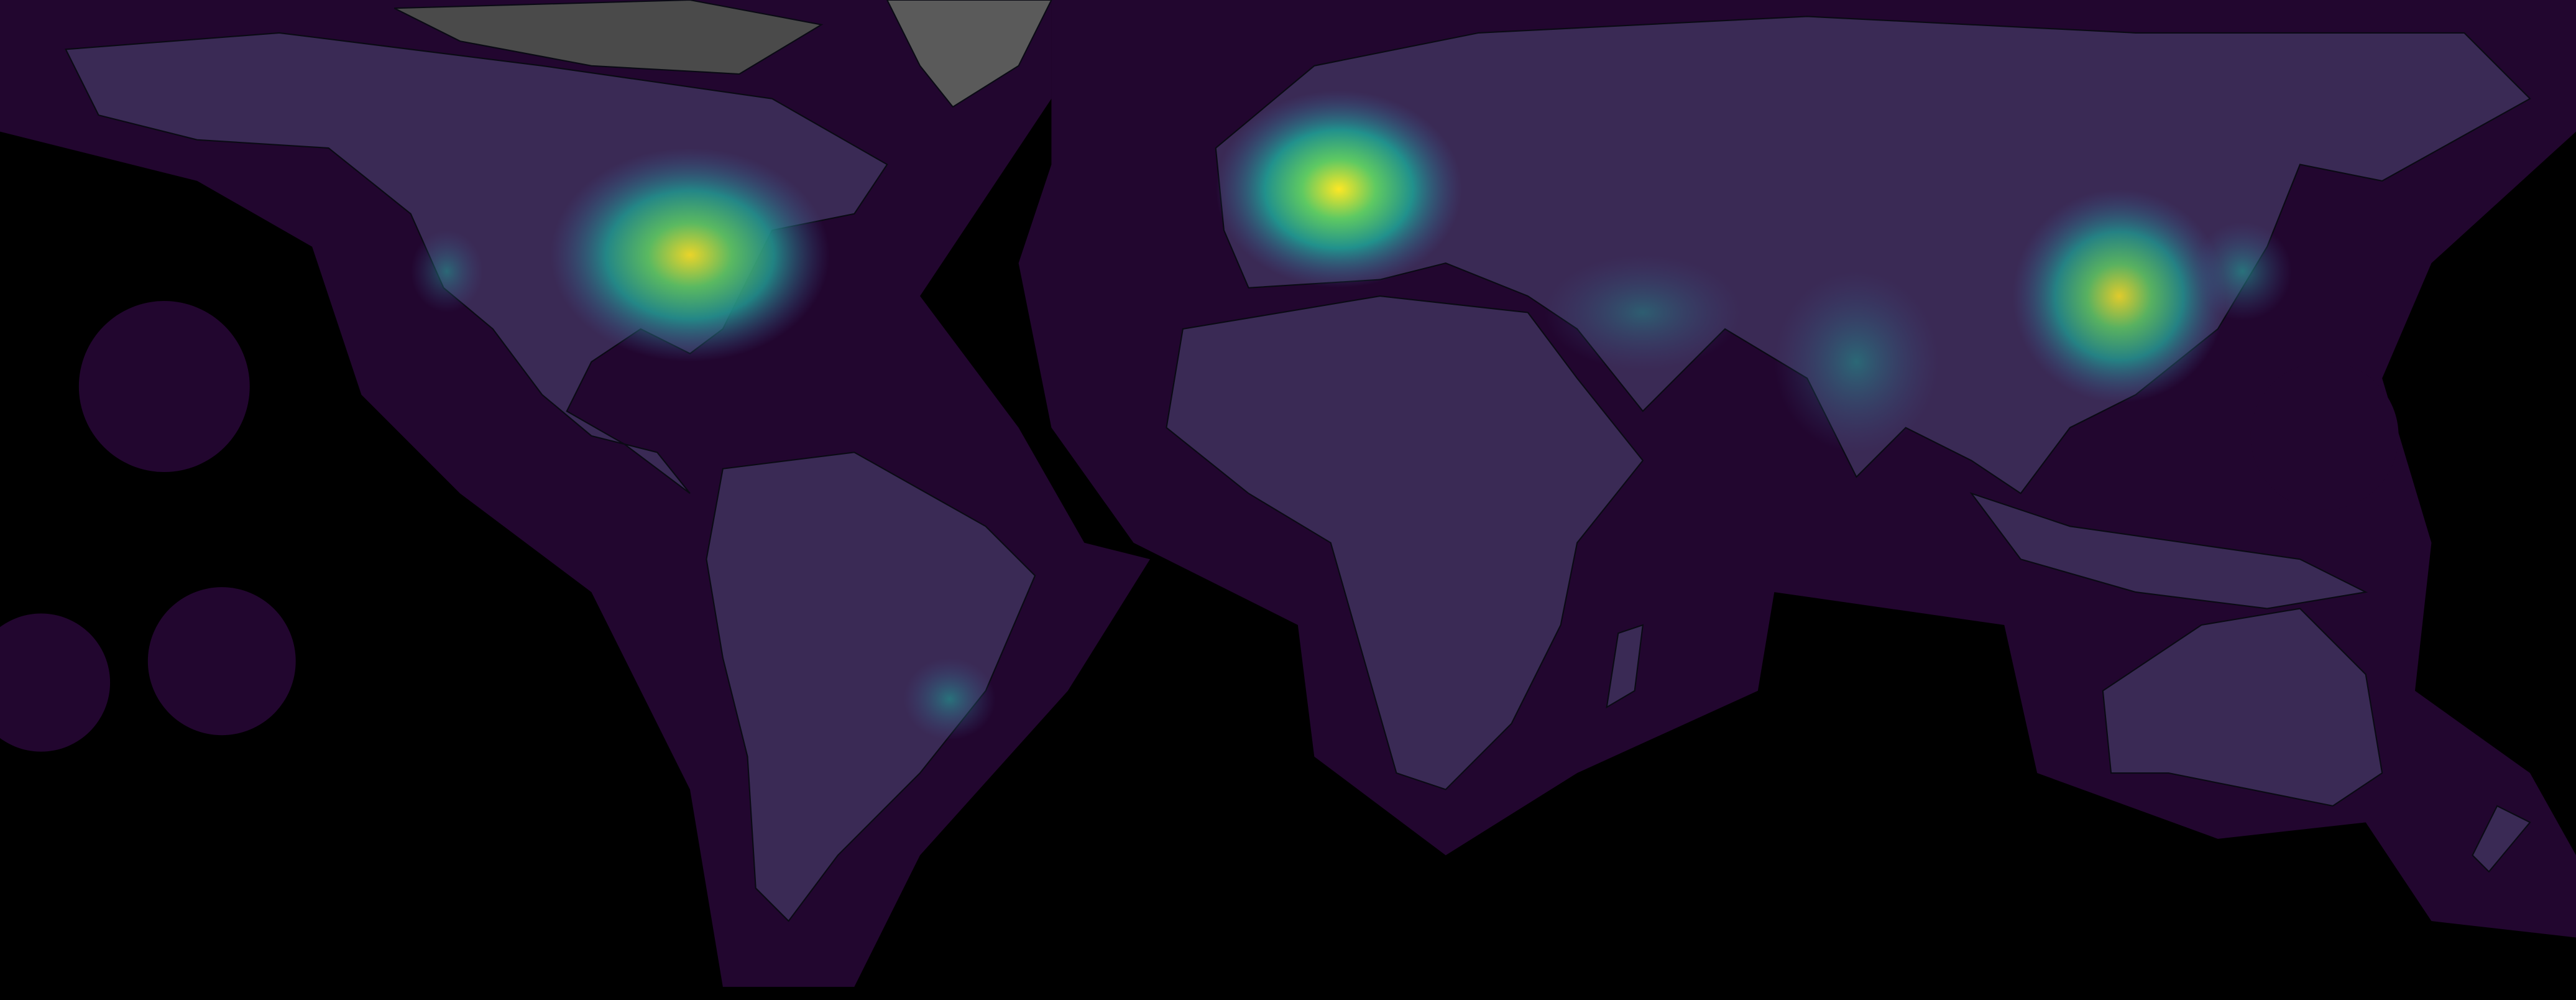 The image size is (2576, 1000). Describe the element at coordinates (1339, 189) in the screenshot. I see `hotspot-western-europe` at that location.